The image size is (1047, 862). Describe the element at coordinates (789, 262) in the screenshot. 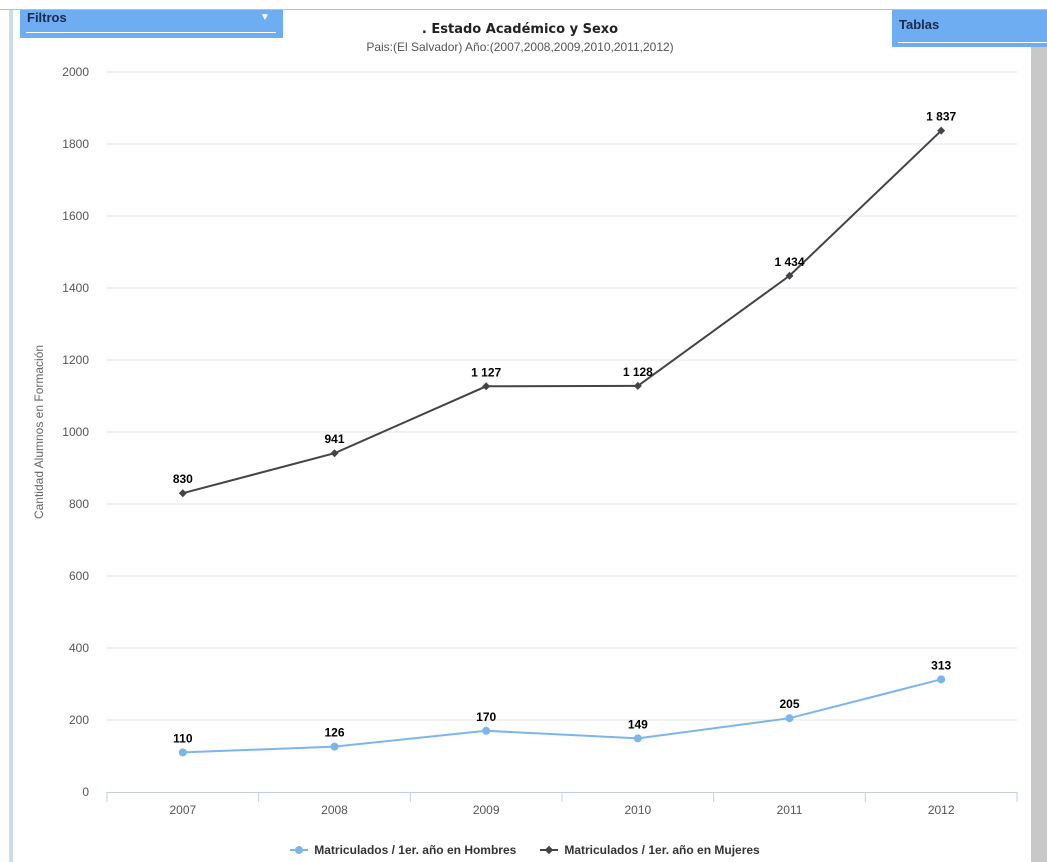

I see `data-label: 1 434` at that location.